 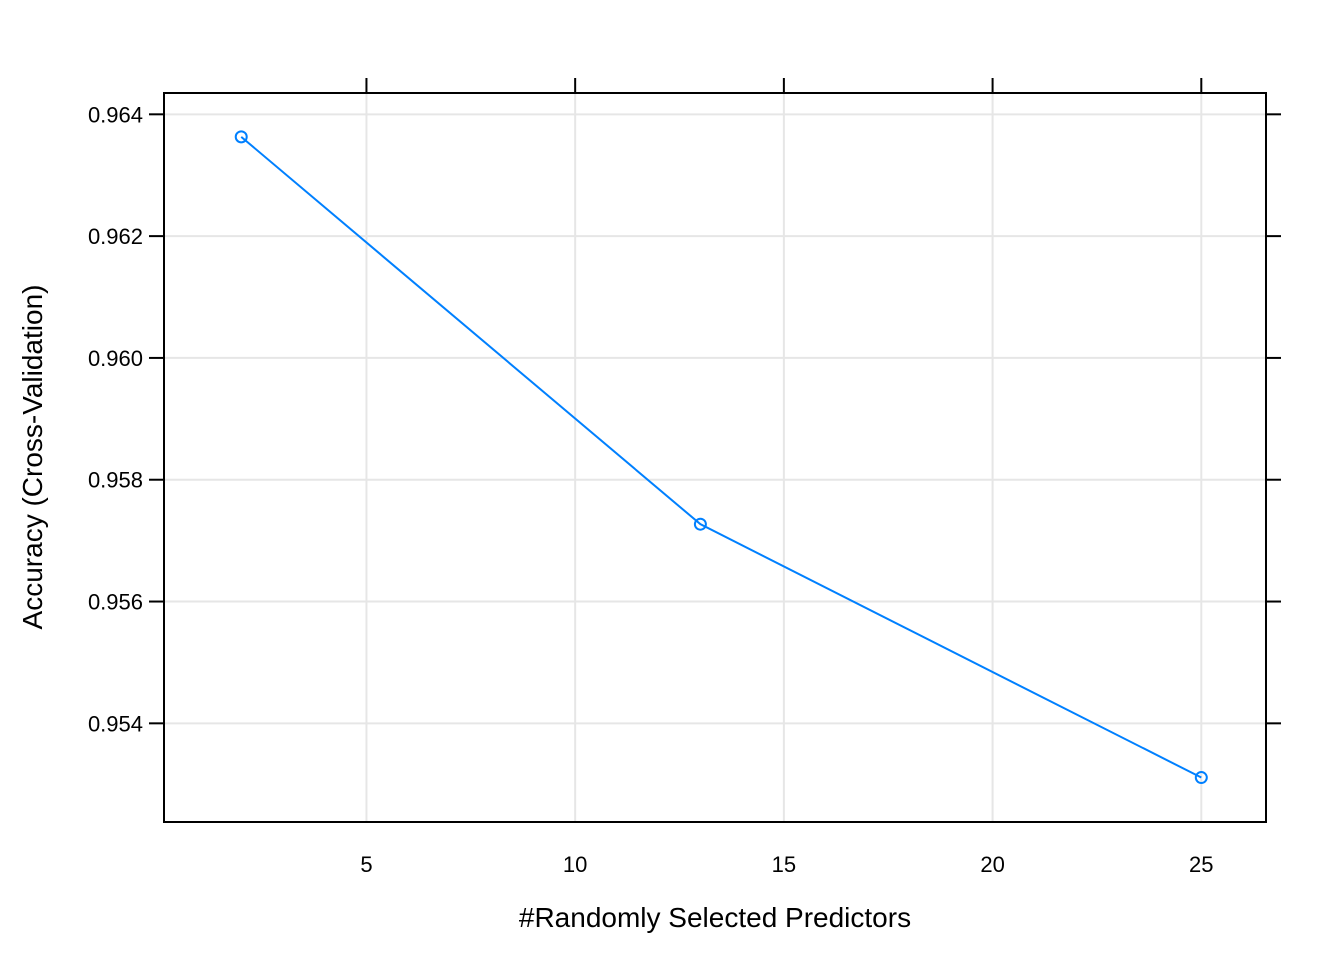 What do you see at coordinates (992, 864) in the screenshot?
I see `x-tick-label: 20` at bounding box center [992, 864].